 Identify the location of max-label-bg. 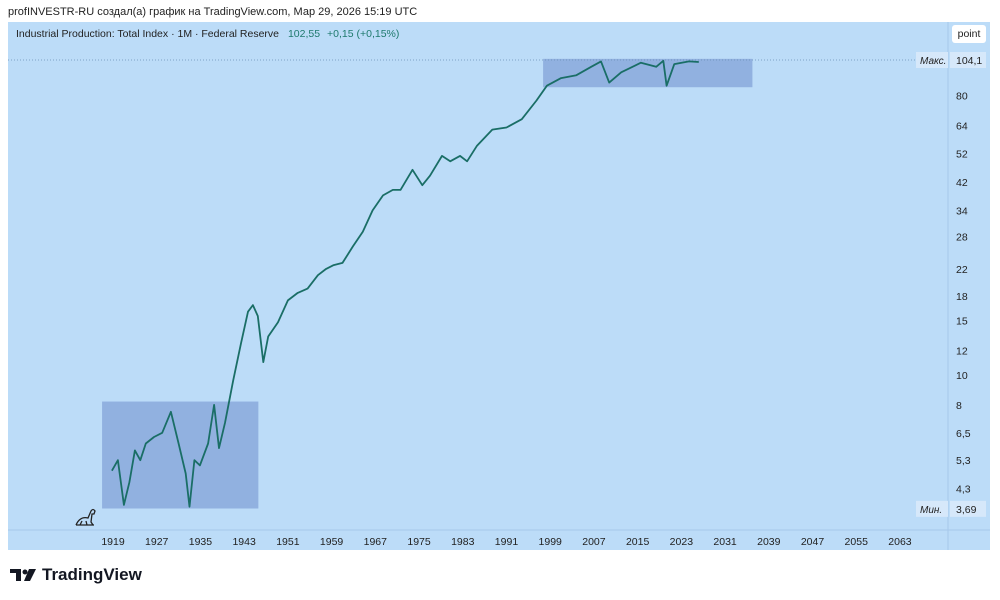
(932, 60).